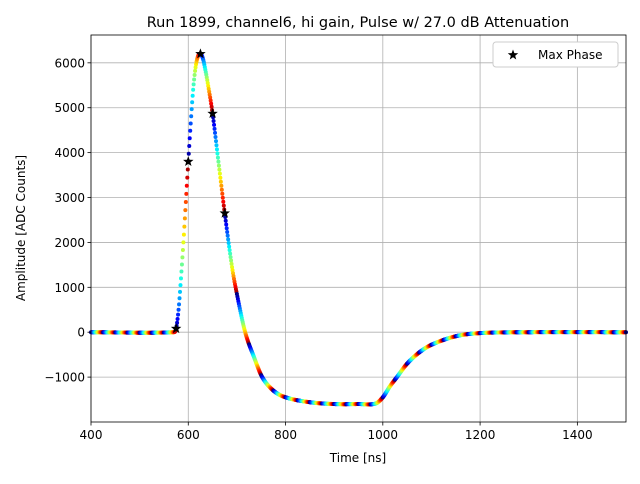 This screenshot has width=640, height=484. Describe the element at coordinates (357, 458) in the screenshot. I see `x-axis-label: Time [ns]` at that location.